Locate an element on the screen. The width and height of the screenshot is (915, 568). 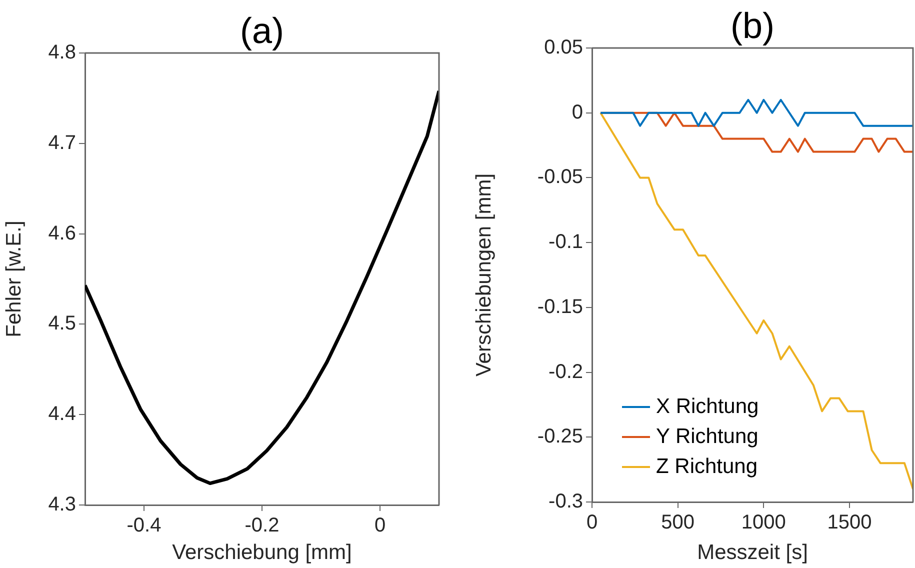
y-axis-title: Verschiebungen [mm] is located at coordinates (484, 275).